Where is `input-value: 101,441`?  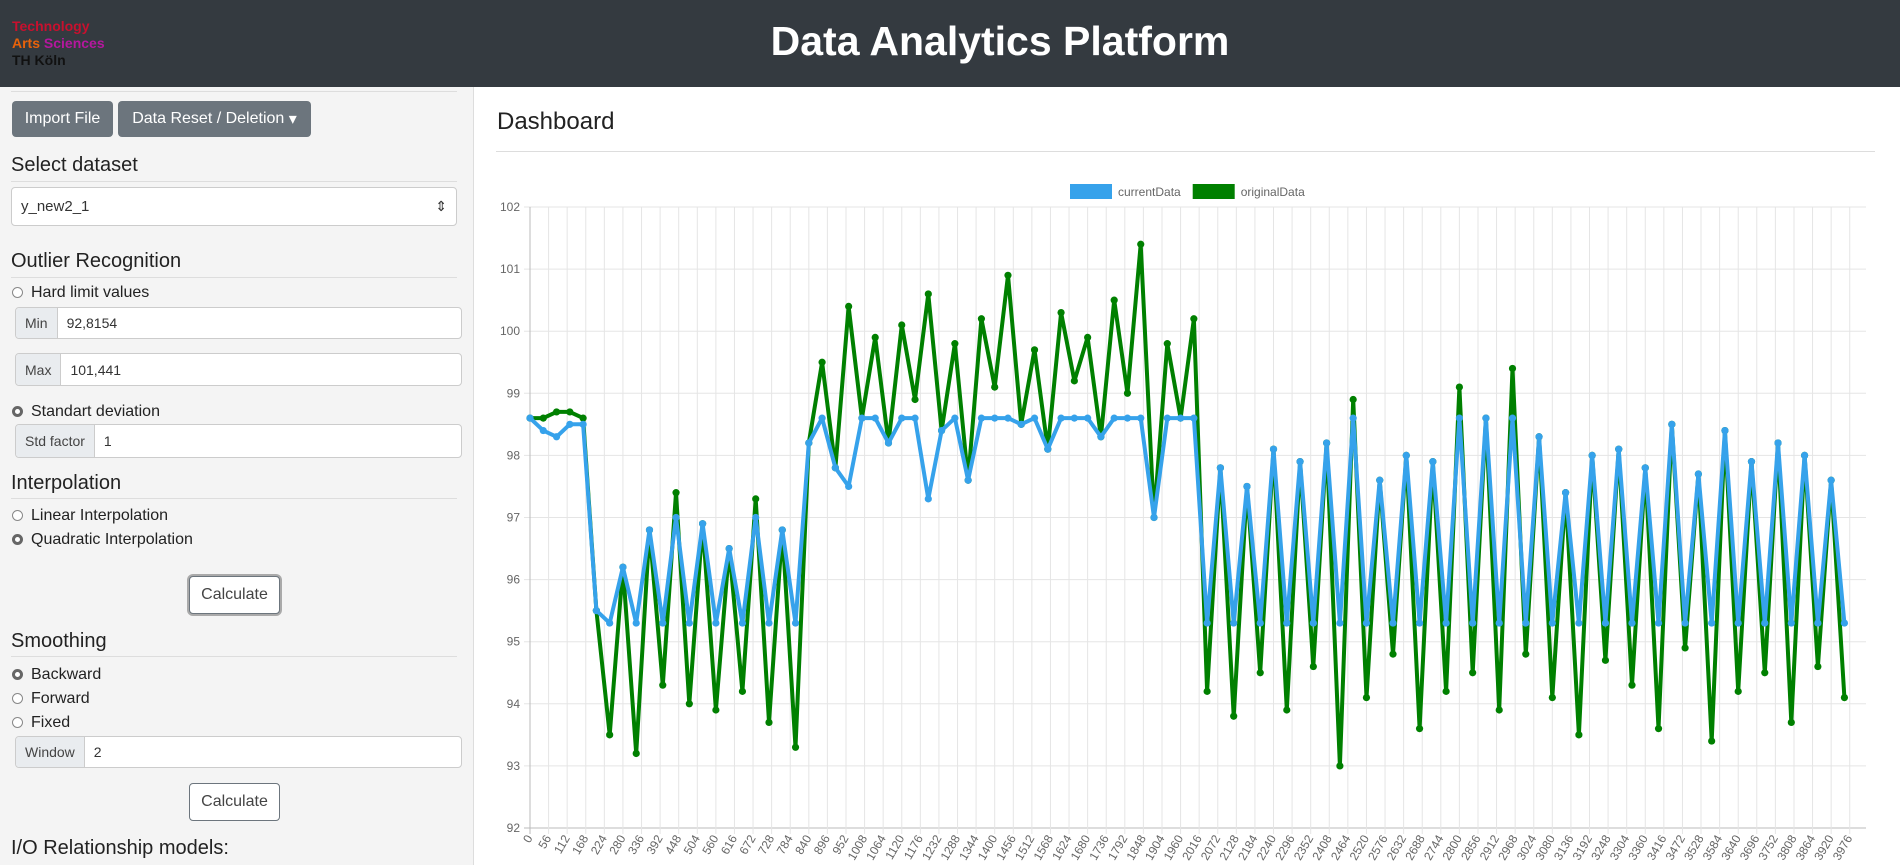
input-value: 101,441 is located at coordinates (96, 369).